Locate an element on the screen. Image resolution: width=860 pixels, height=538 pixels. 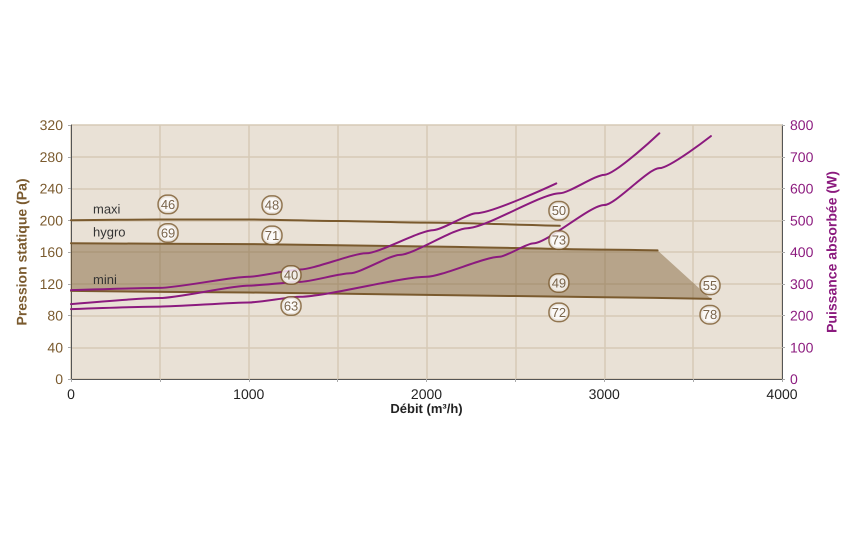
y-tick-label: 0 is located at coordinates (59, 379).